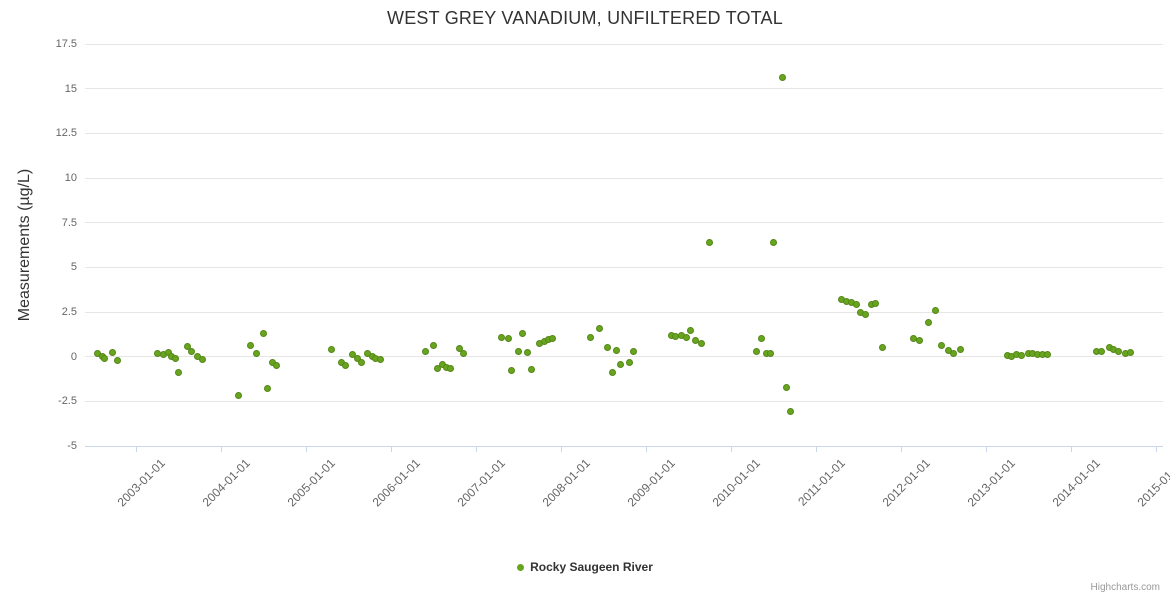 The width and height of the screenshot is (1170, 600). Describe the element at coordinates (1152, 483) in the screenshot. I see `x-tick-label: 2015-01-01` at that location.